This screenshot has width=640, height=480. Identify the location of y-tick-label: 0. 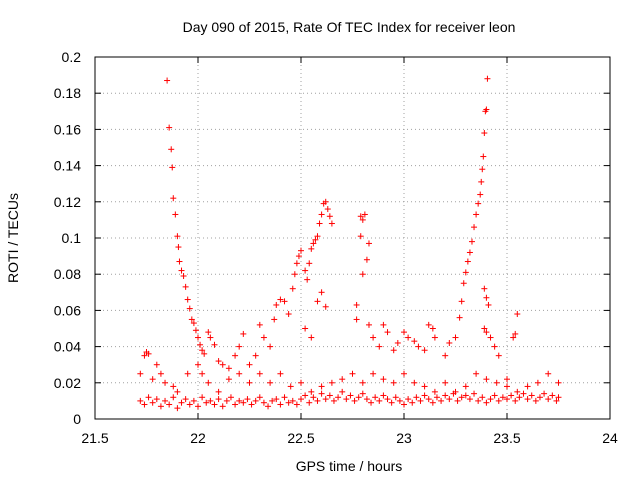
(77, 419).